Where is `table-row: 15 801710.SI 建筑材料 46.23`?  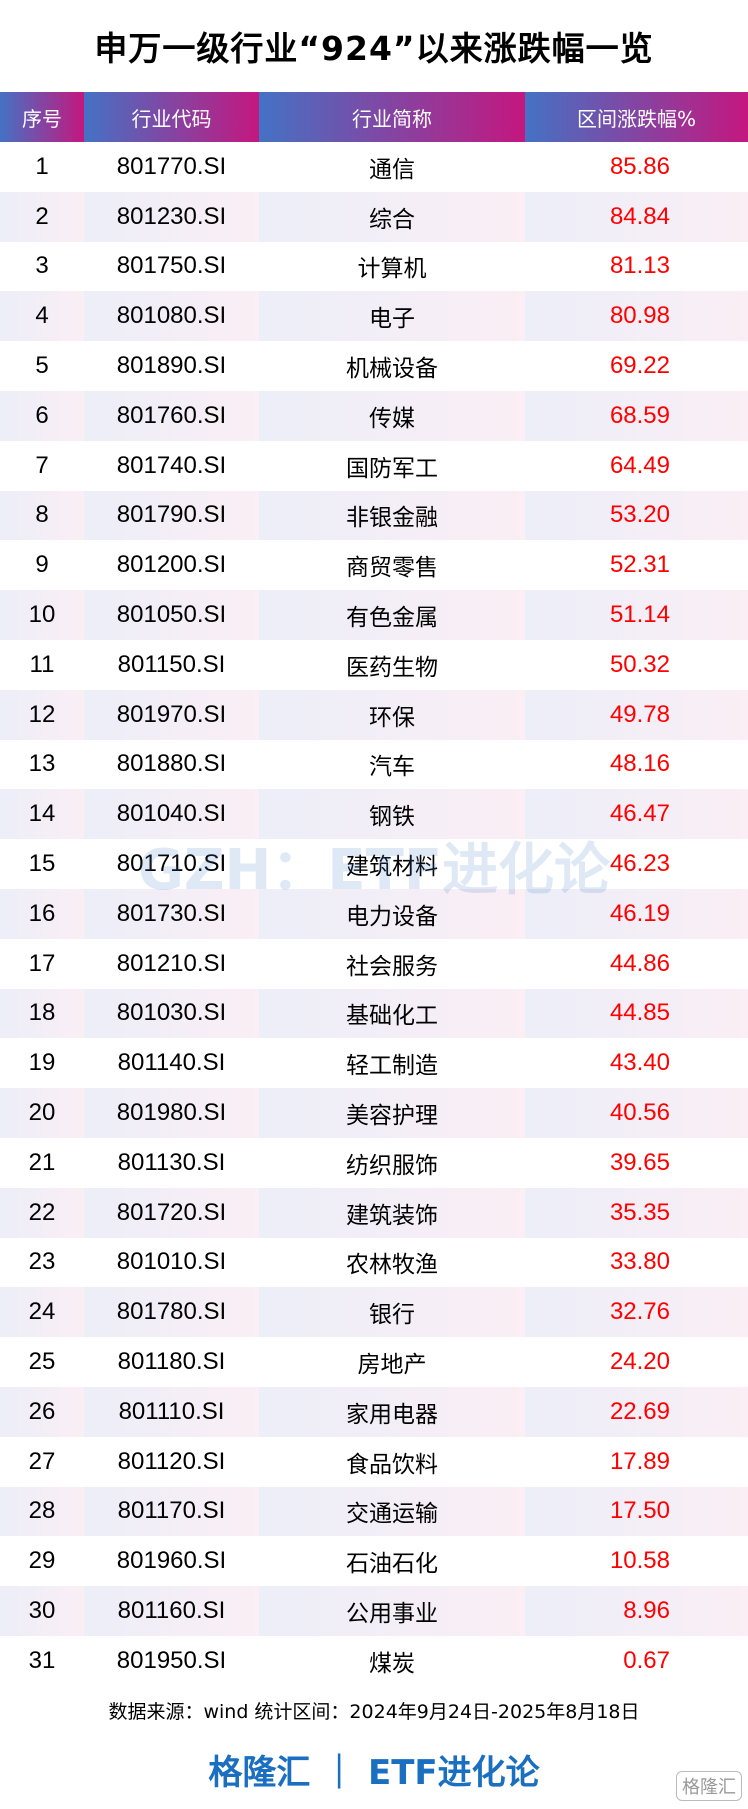
table-row: 15 801710.SI 建筑材料 46.23 is located at coordinates (374, 864).